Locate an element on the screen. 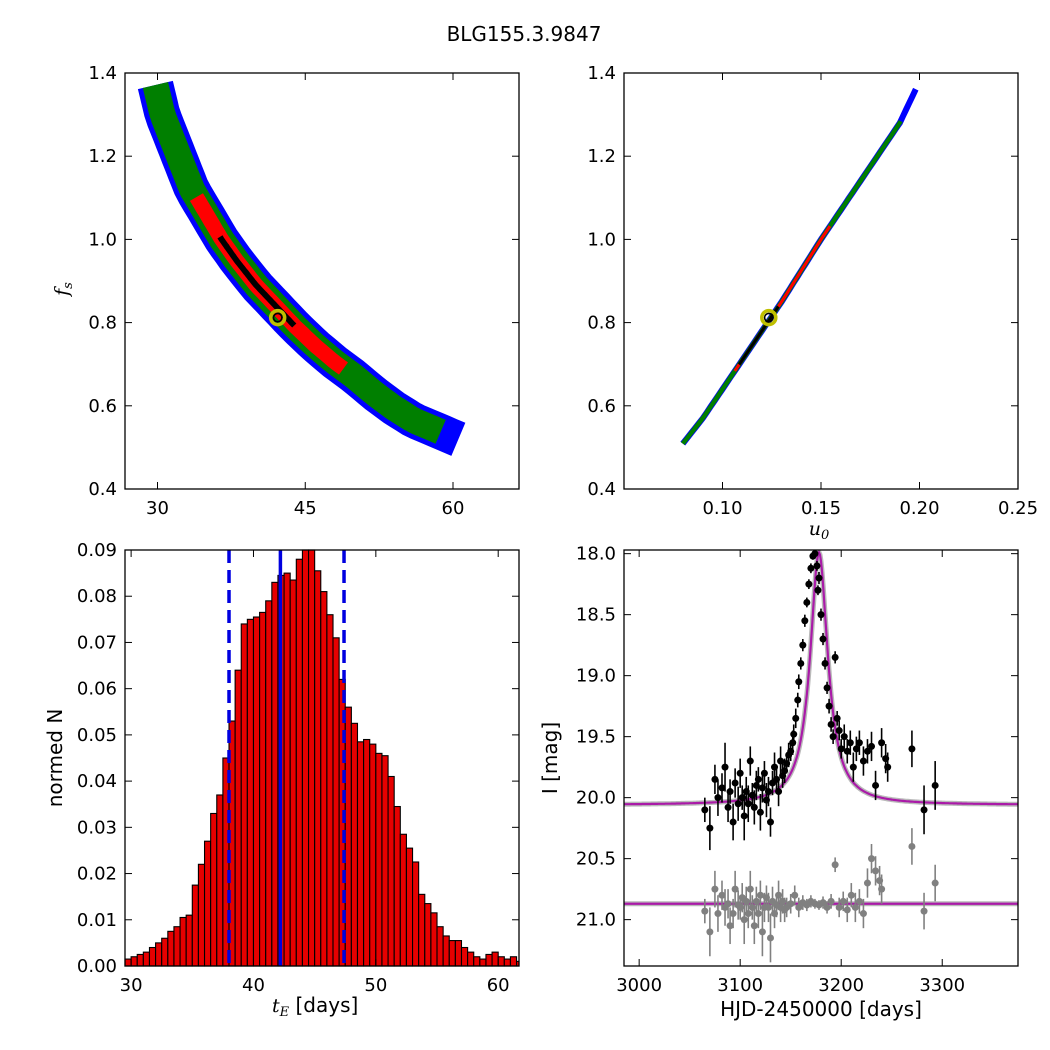 Image resolution: width=1050 pixels, height=1050 pixels. y-tick-label: 0.09 is located at coordinates (97, 550).